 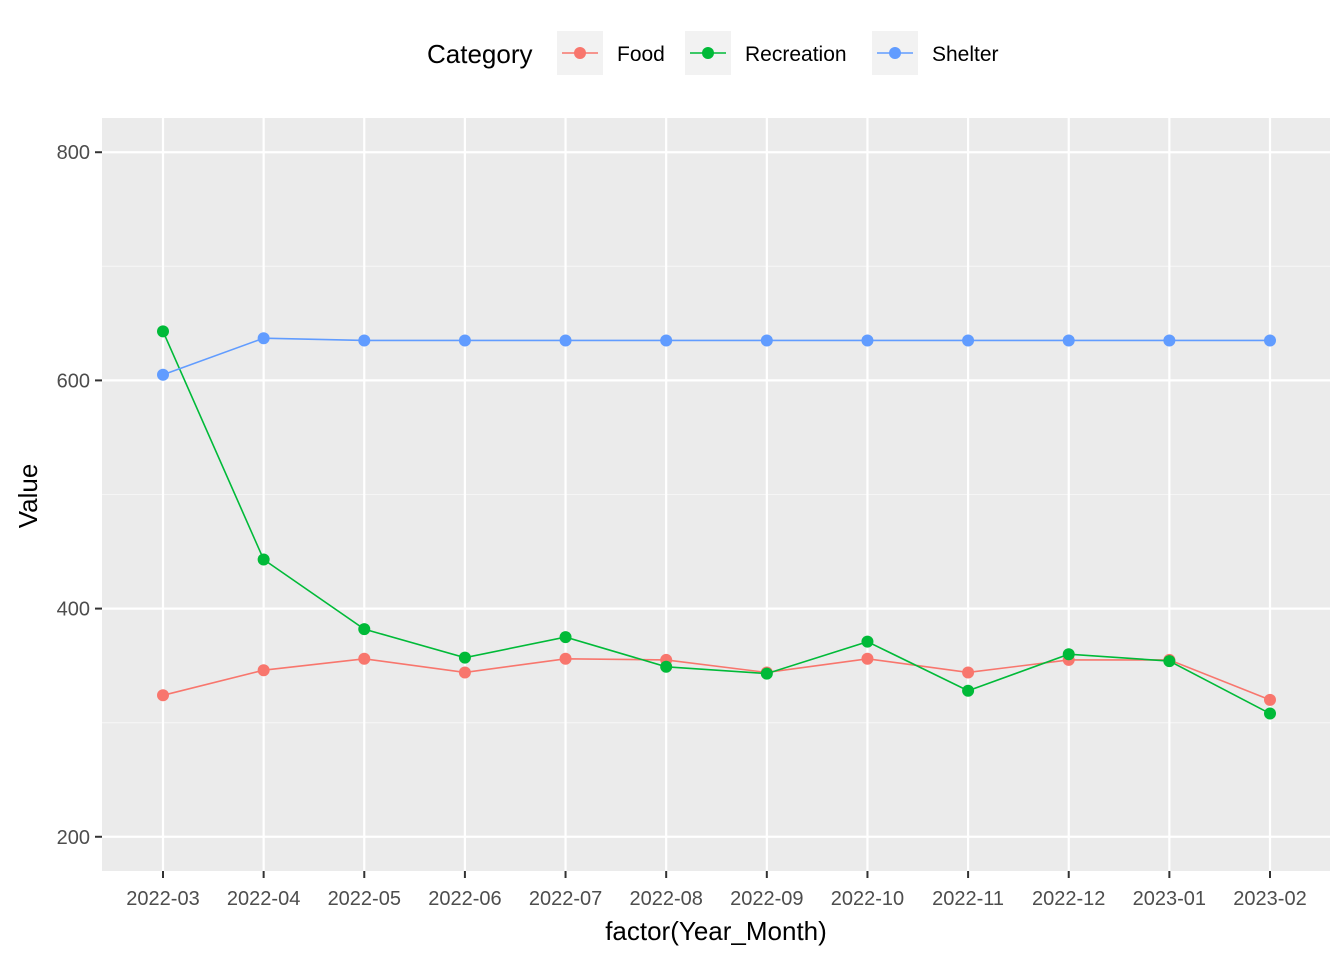 I want to click on x-tick-label: 2022-12, so click(x=1068, y=899).